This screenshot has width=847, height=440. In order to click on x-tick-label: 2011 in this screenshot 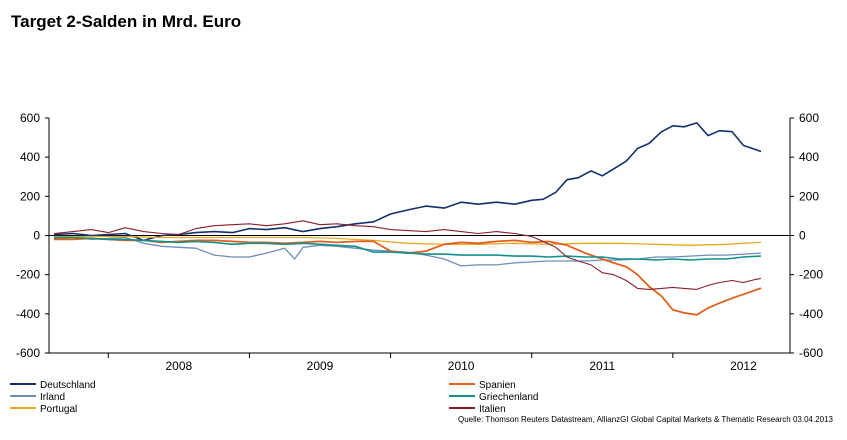, I will do `click(602, 366)`.